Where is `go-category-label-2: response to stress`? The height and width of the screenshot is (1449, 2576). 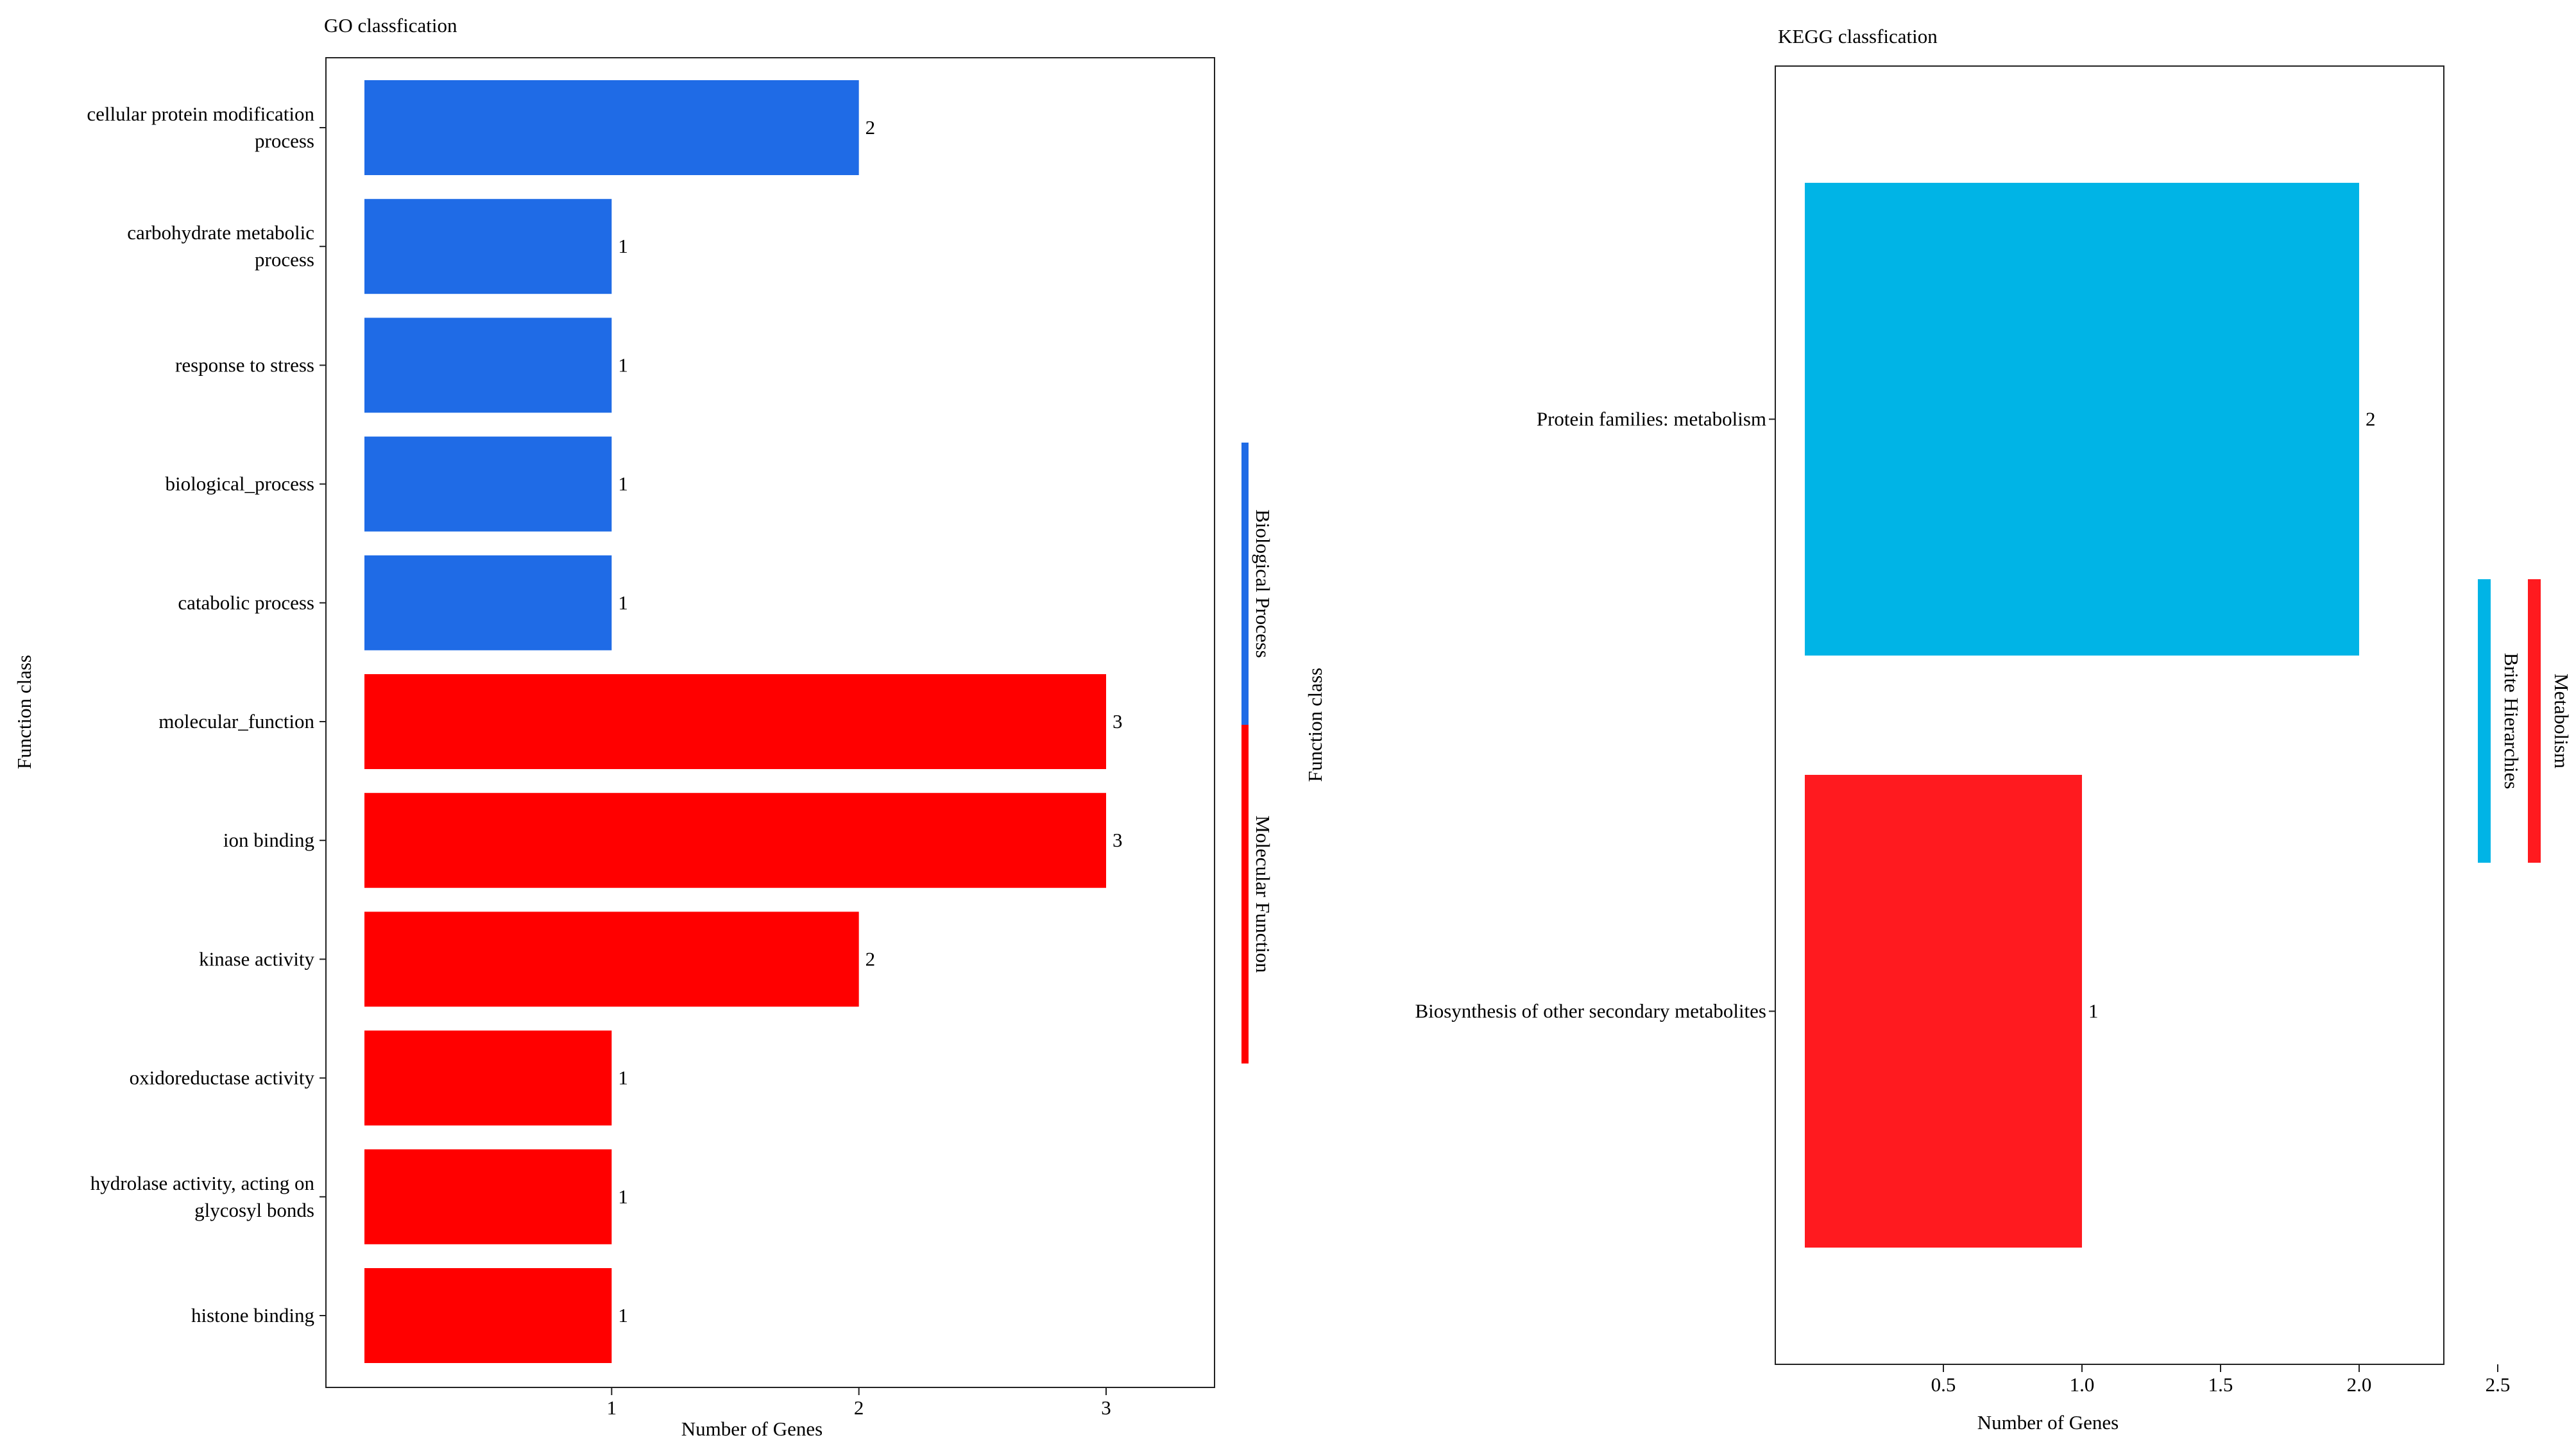 go-category-label-2: response to stress is located at coordinates (244, 364).